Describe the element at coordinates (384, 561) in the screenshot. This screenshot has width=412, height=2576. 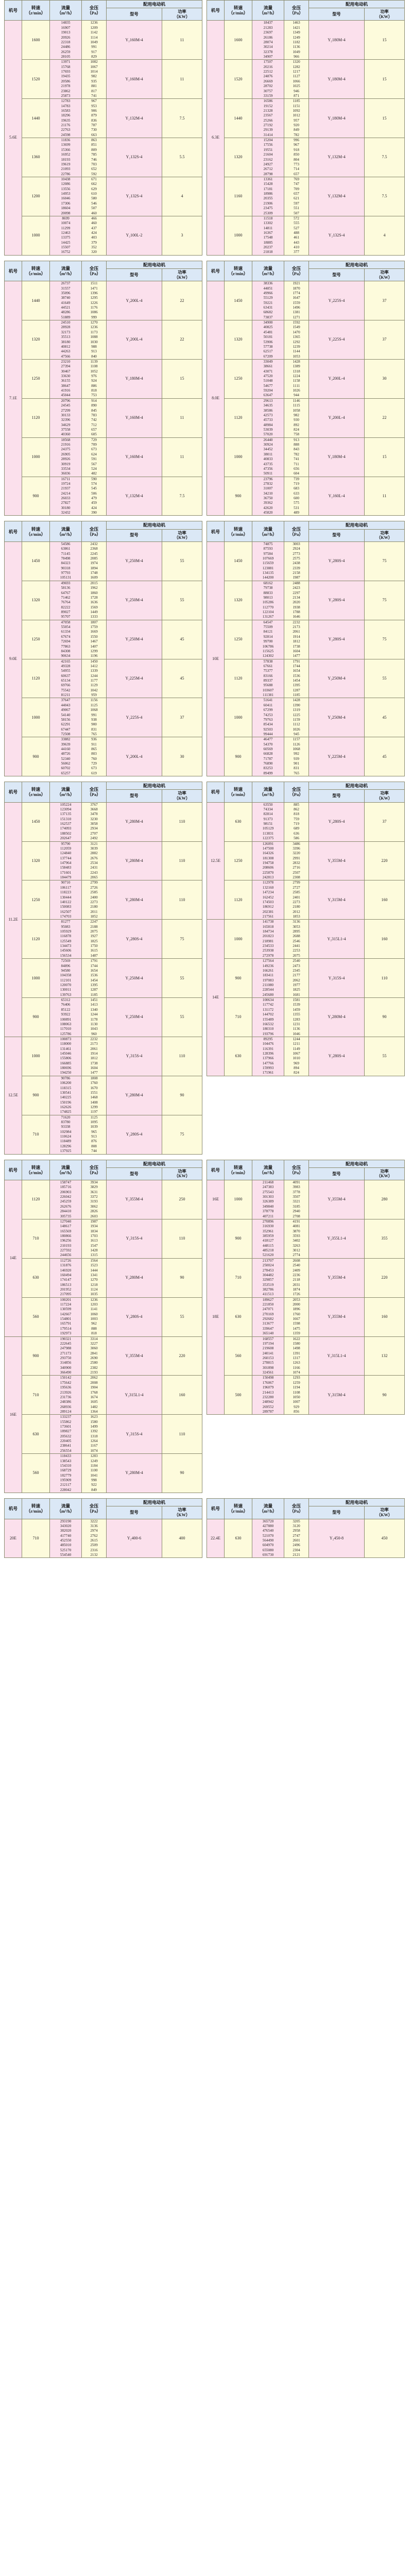
I see `motor-power-cell: 75` at that location.